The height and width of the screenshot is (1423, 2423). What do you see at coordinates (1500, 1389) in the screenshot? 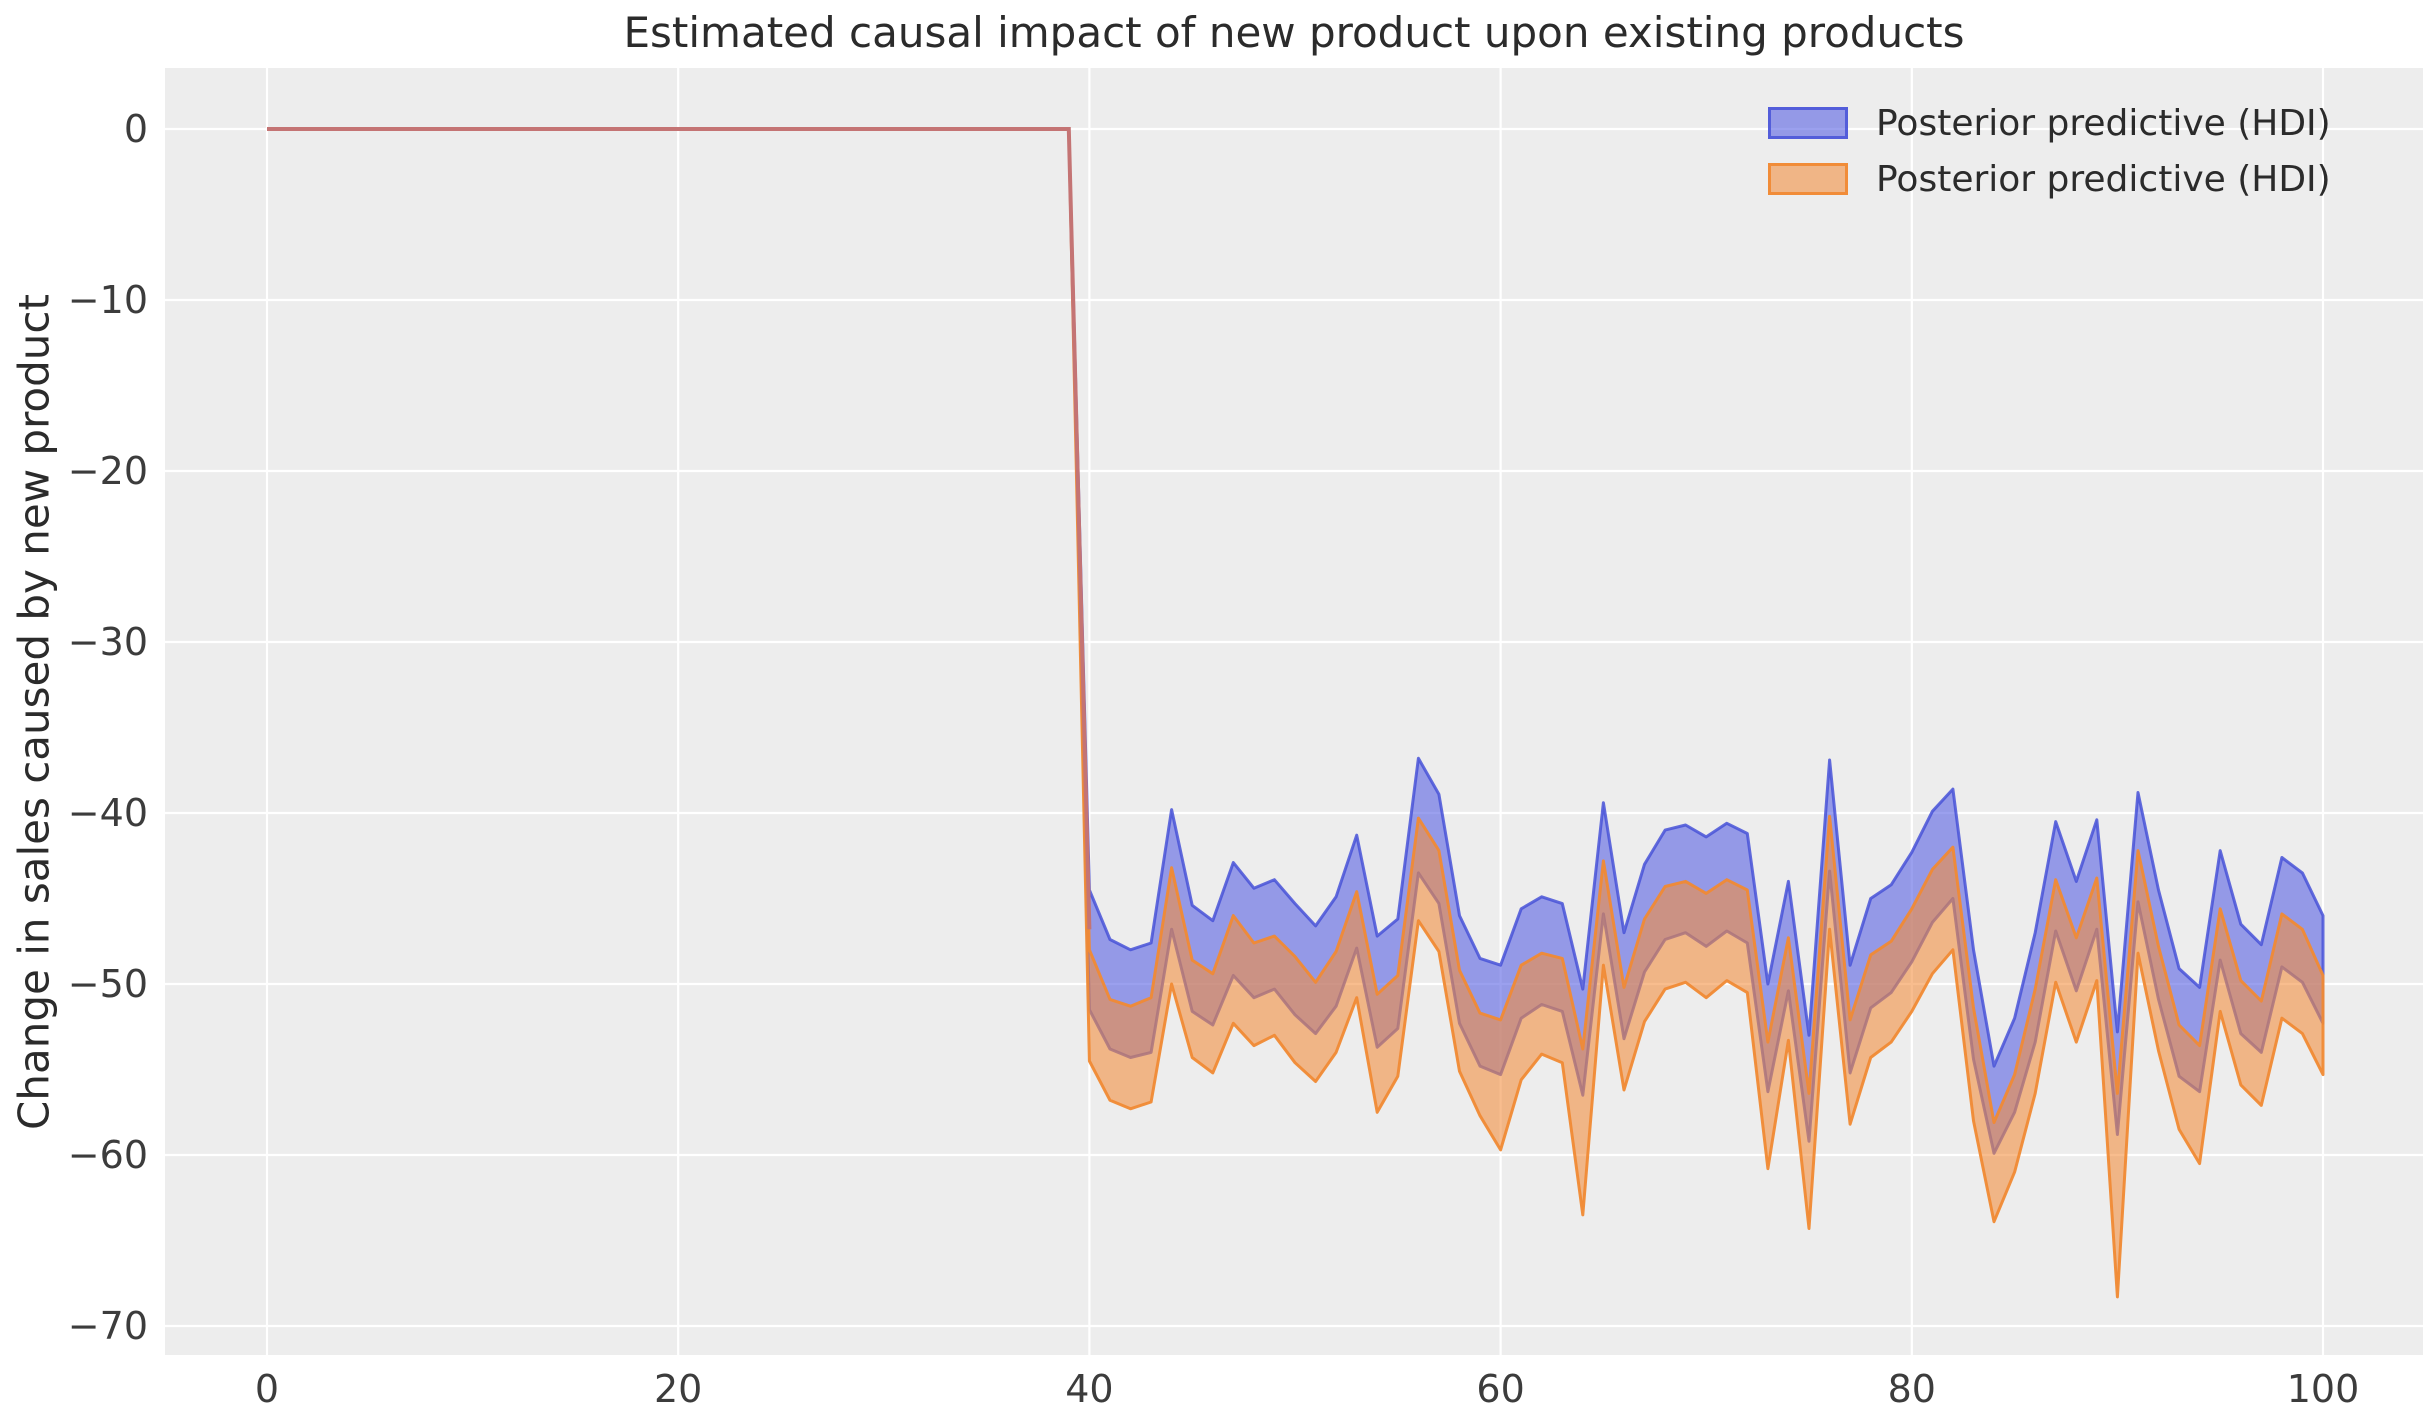
I see `x-tick-label: 60` at bounding box center [1500, 1389].